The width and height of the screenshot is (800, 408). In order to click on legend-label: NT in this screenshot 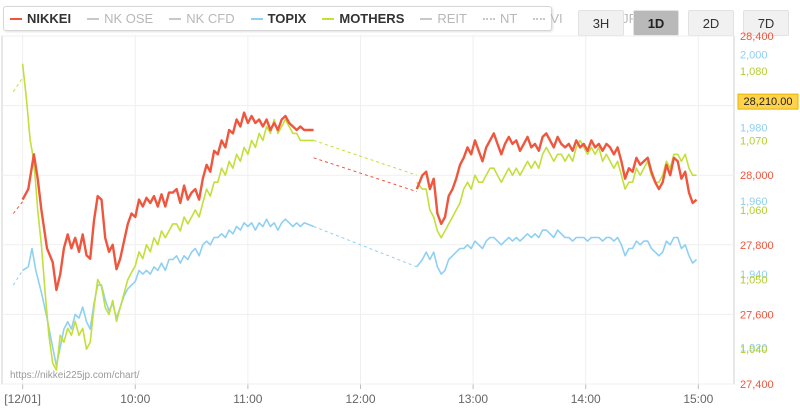, I will do `click(508, 18)`.